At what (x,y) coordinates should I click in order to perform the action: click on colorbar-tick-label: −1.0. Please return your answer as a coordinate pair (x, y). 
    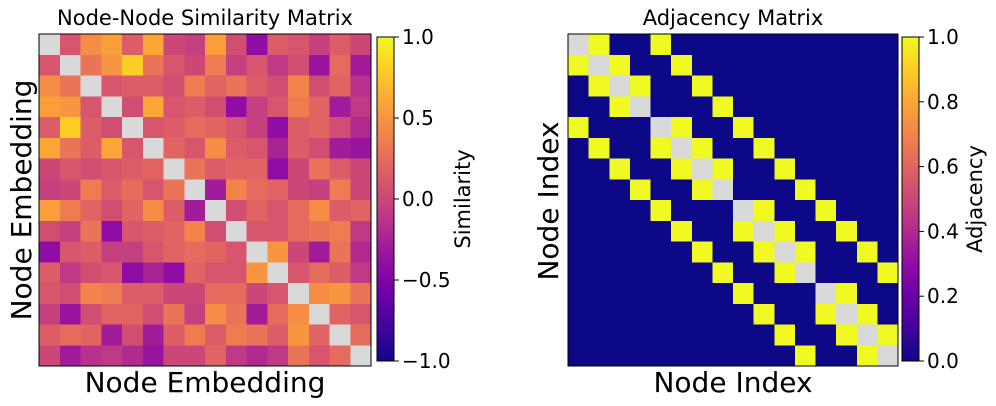
    Looking at the image, I should click on (426, 361).